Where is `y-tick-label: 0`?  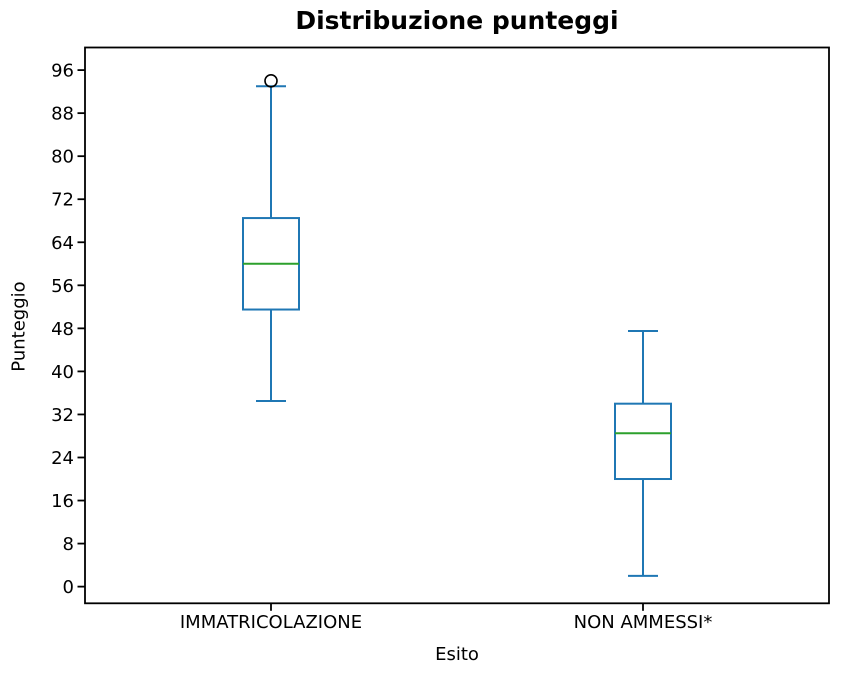
y-tick-label: 0 is located at coordinates (68, 587).